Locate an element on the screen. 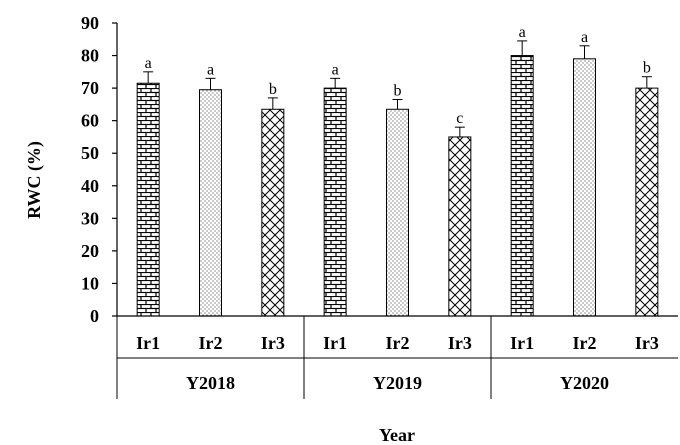 The height and width of the screenshot is (445, 680). y-tick-label: 0 is located at coordinates (94, 316).